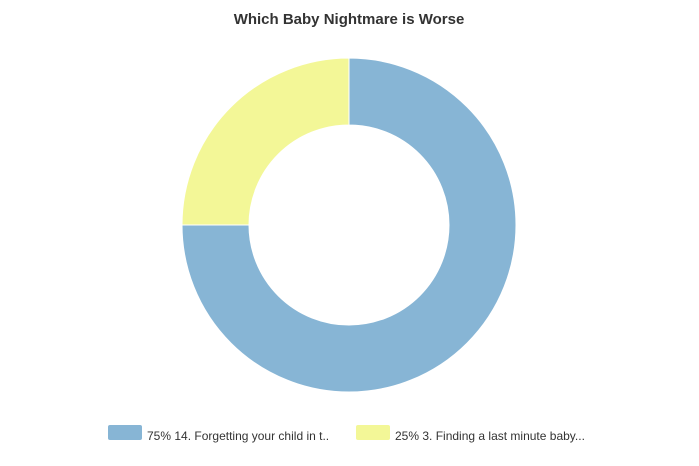 The image size is (699, 466). Describe the element at coordinates (265, 141) in the screenshot. I see `donut-slice` at that location.